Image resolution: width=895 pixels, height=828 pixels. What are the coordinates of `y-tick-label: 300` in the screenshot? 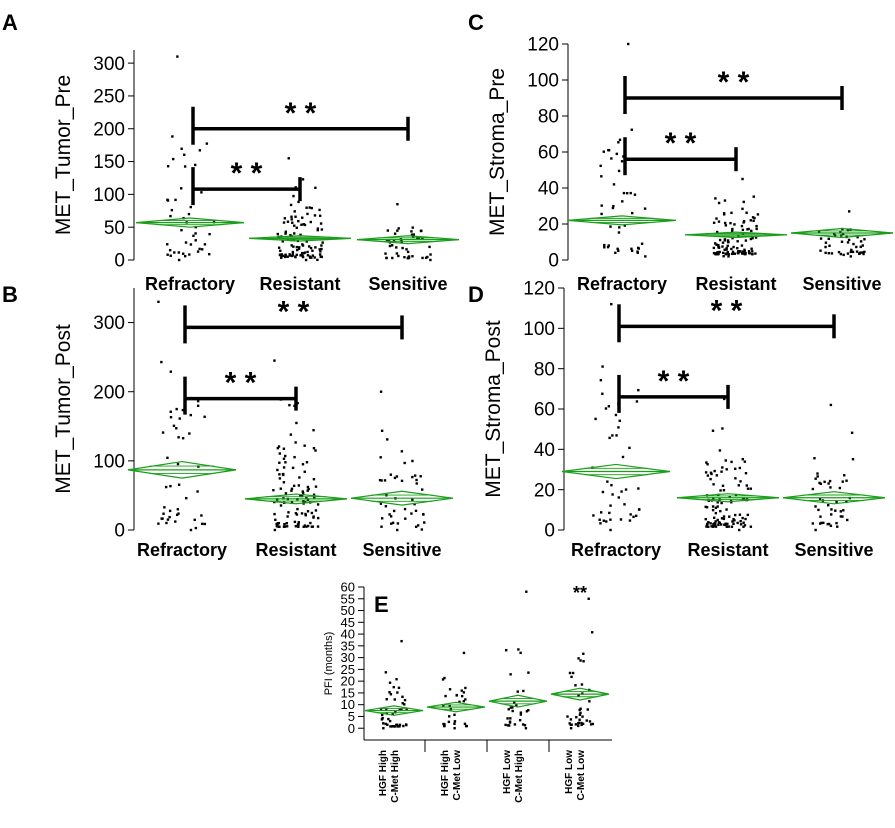 It's located at (109, 323).